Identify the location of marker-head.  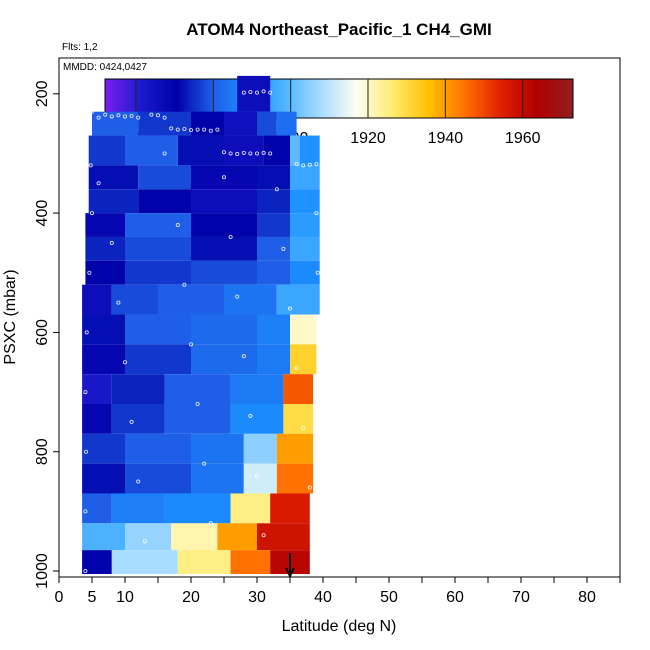
(290, 573).